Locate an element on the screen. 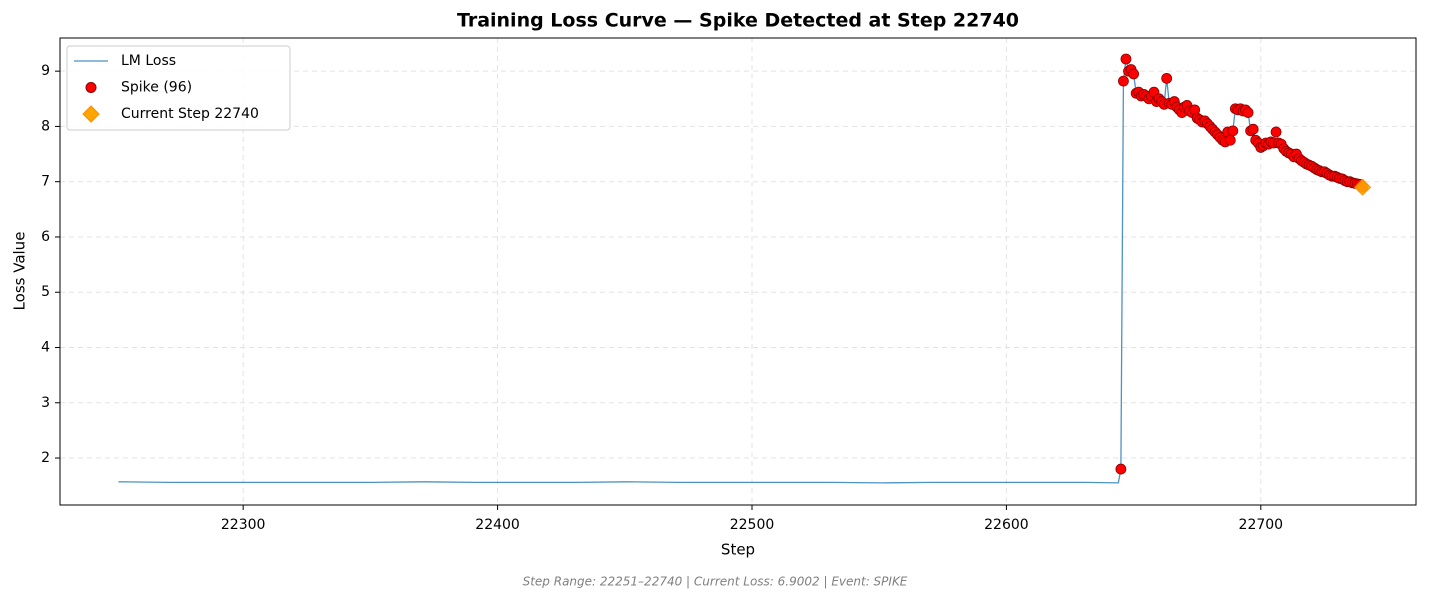  y-tick-label: 9 is located at coordinates (45, 71).